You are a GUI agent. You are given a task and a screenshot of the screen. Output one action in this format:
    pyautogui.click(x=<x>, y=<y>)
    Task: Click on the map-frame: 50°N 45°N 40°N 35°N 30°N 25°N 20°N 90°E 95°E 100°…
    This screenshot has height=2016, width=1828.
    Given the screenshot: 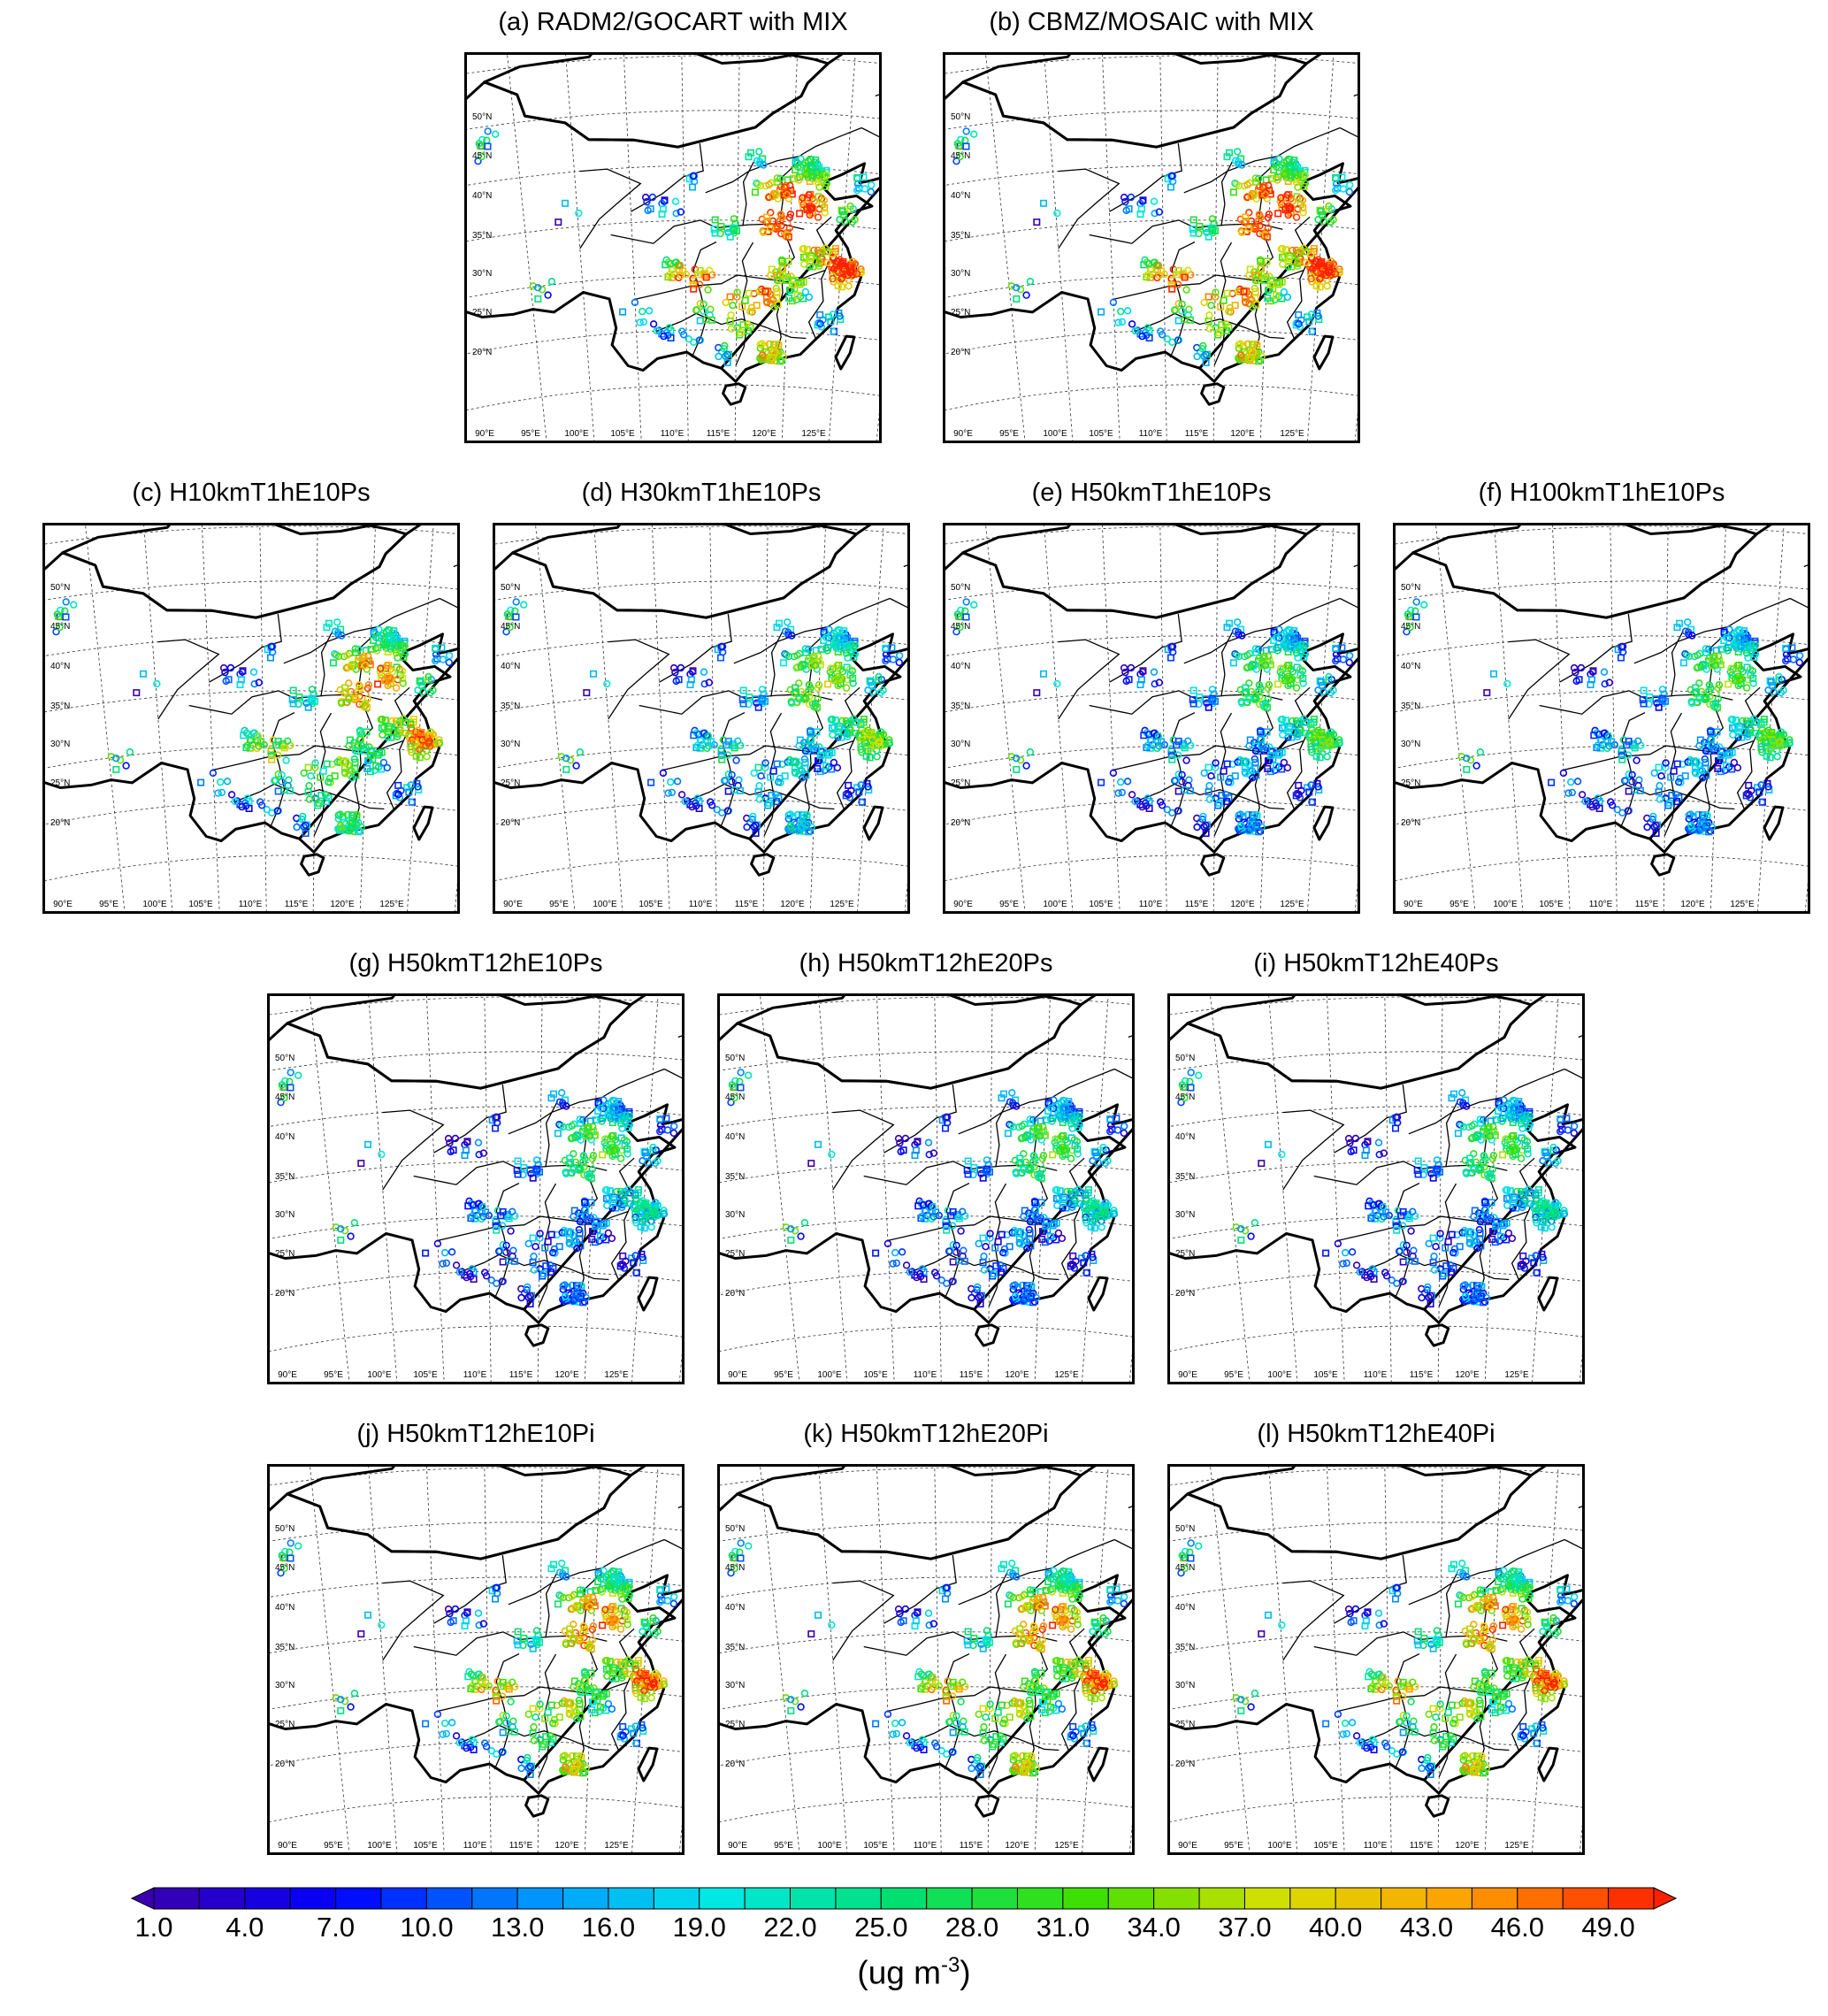 What is the action you would take?
    pyautogui.click(x=673, y=248)
    